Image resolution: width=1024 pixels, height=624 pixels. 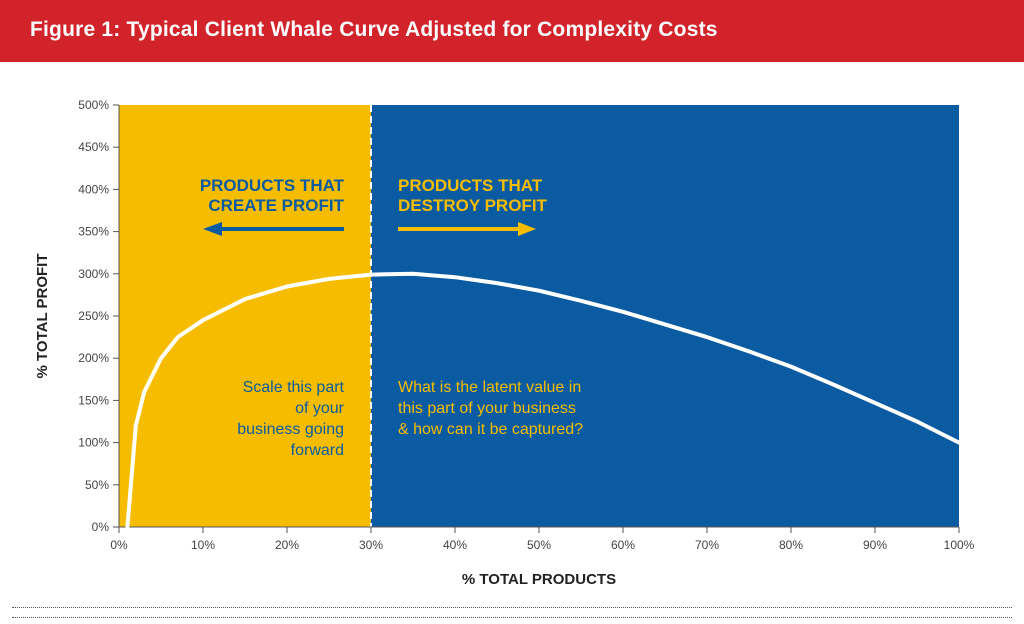 What do you see at coordinates (959, 545) in the screenshot?
I see `x-tick-label: 100%` at bounding box center [959, 545].